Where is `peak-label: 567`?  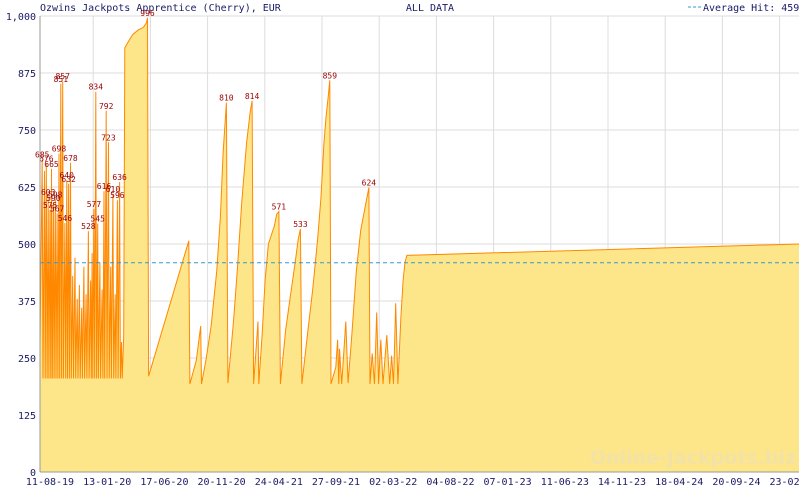
peak-label: 567 is located at coordinates (57, 208).